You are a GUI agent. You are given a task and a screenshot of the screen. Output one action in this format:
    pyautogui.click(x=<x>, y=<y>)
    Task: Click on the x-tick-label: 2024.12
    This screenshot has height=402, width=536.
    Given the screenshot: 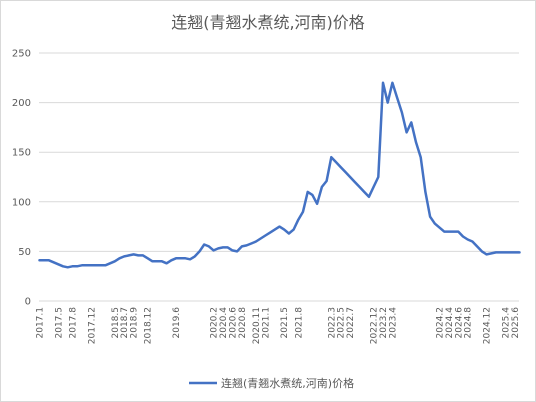 What is the action you would take?
    pyautogui.click(x=488, y=325)
    